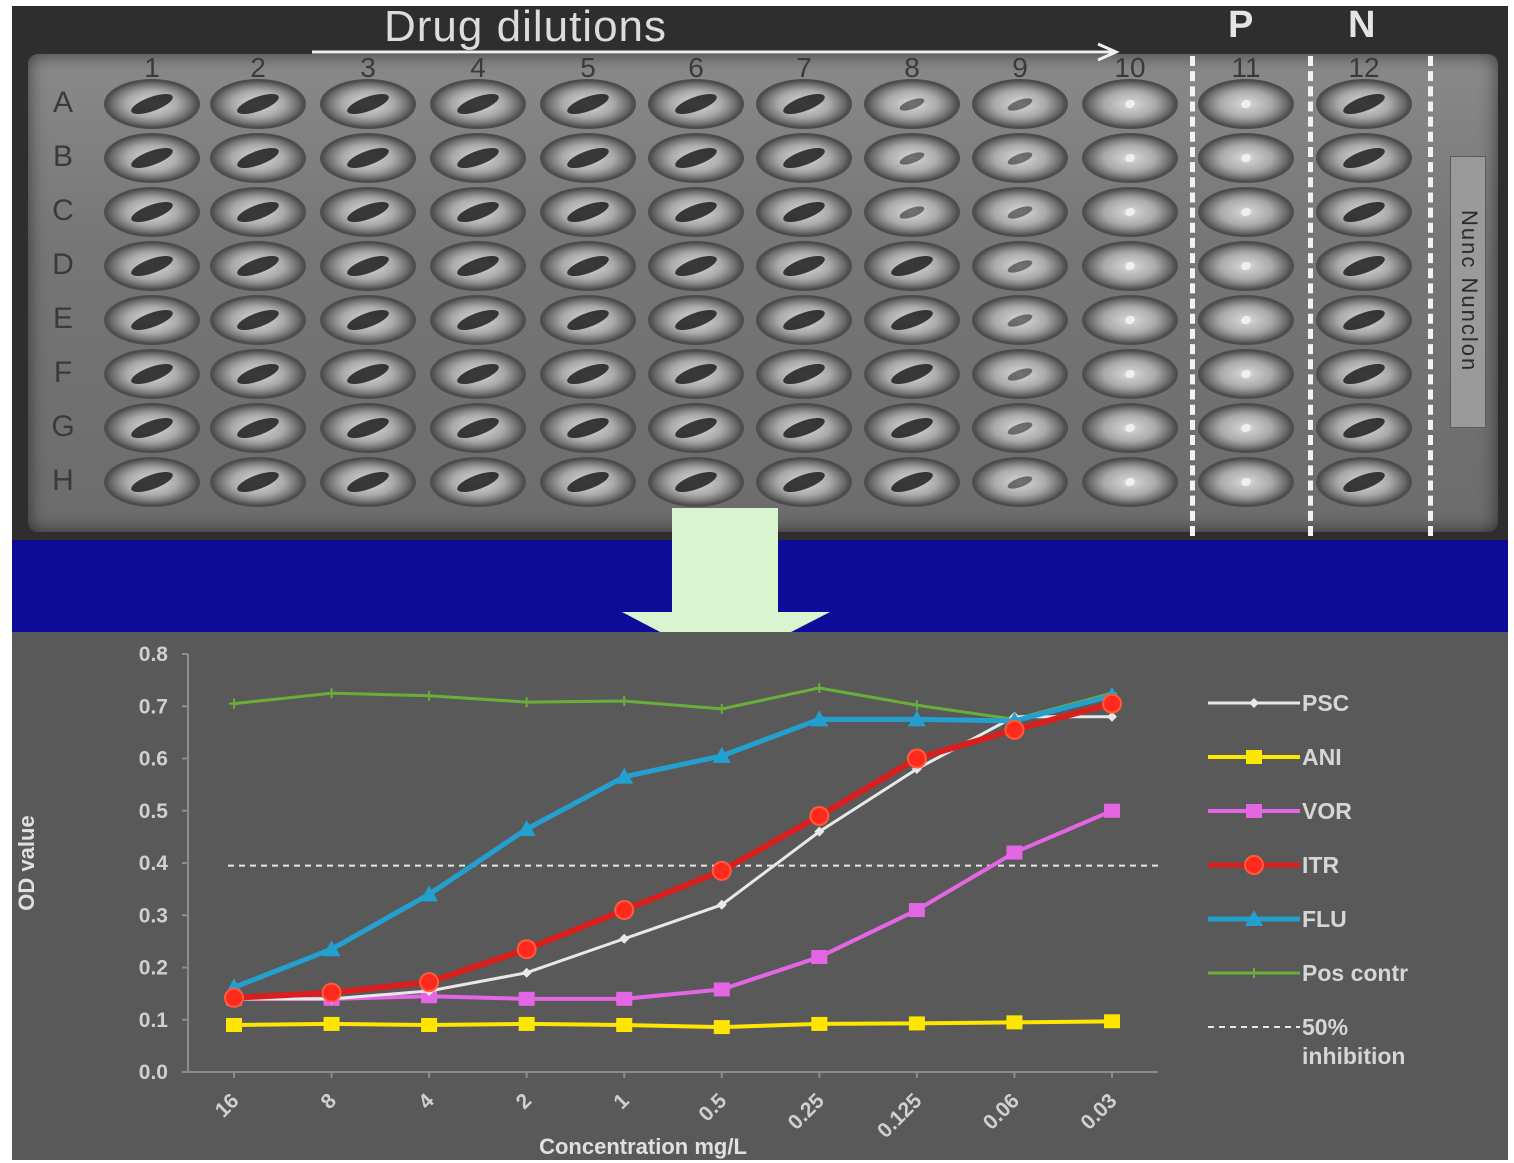 This screenshot has width=1514, height=1163. Describe the element at coordinates (63, 210) in the screenshot. I see `row-letter: C` at that location.